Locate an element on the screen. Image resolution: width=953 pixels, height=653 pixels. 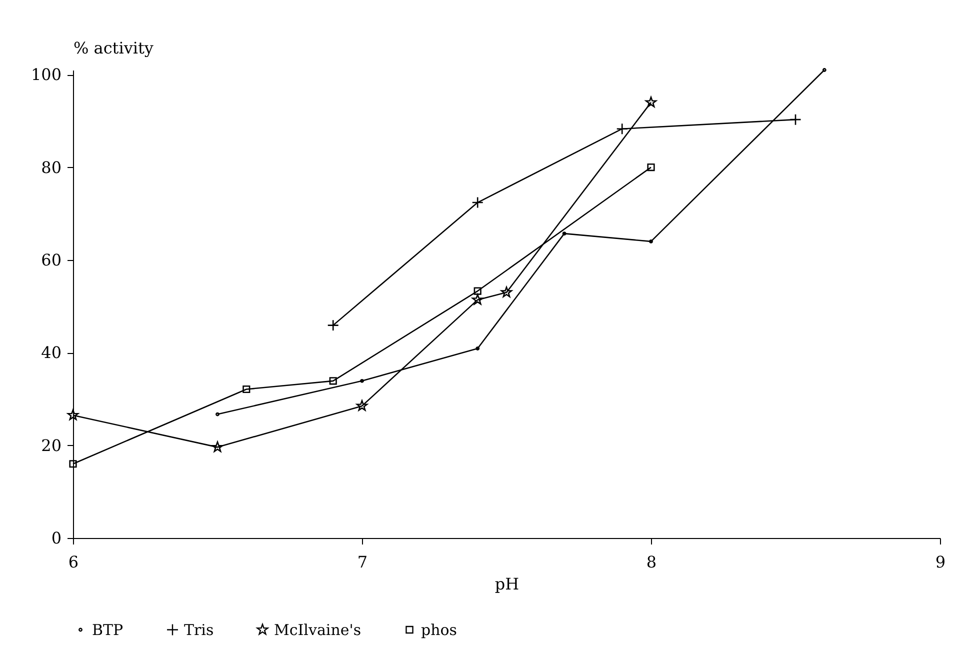
y-tick-label: 40 is located at coordinates (51, 352).